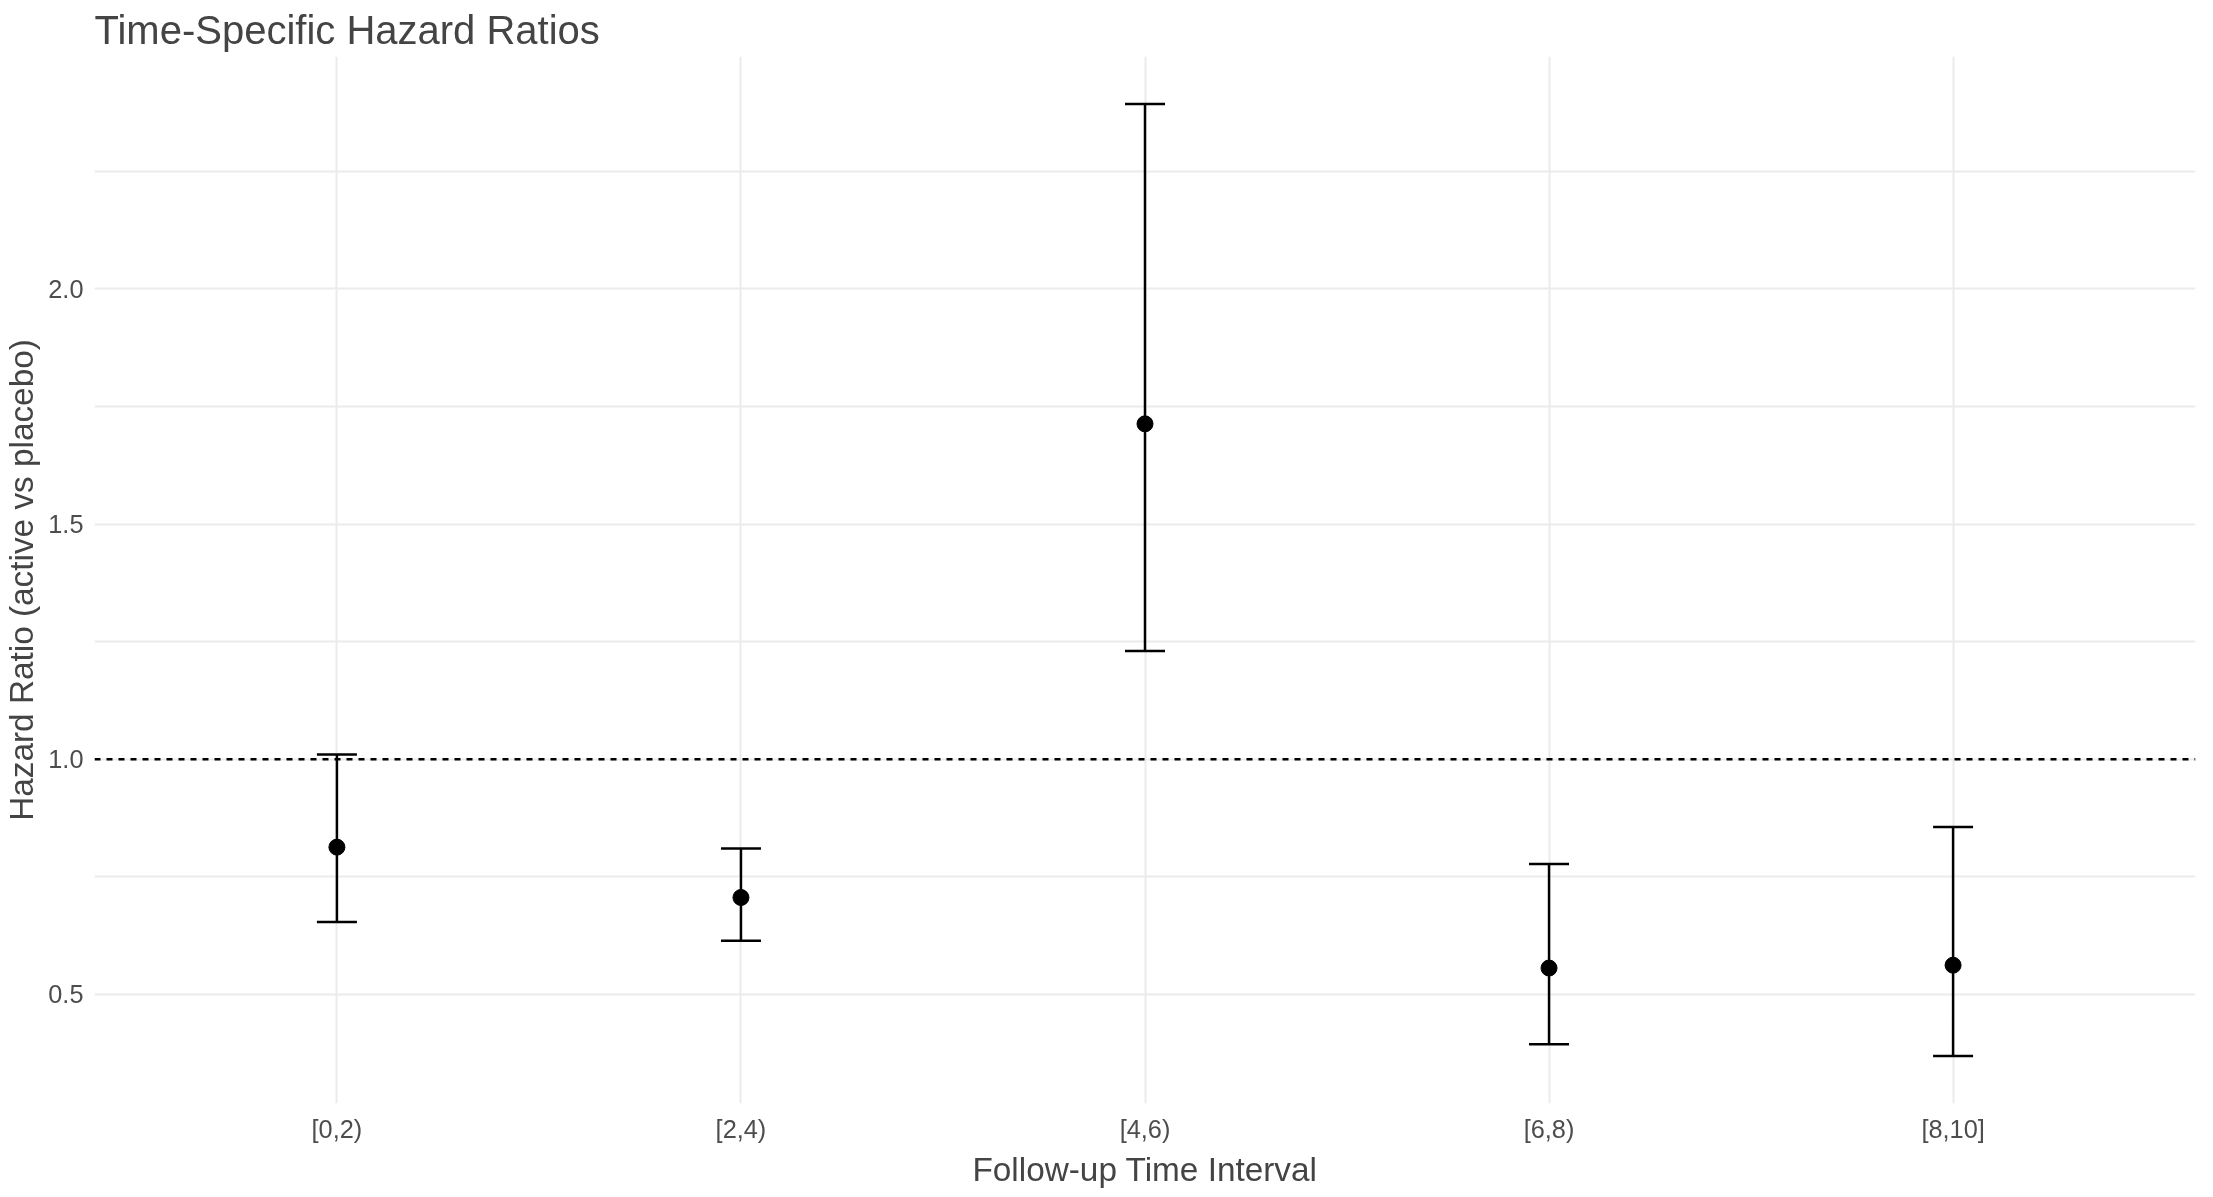 Image resolution: width=2213 pixels, height=1197 pixels. I want to click on x-tick-label: [8,10], so click(1953, 1128).